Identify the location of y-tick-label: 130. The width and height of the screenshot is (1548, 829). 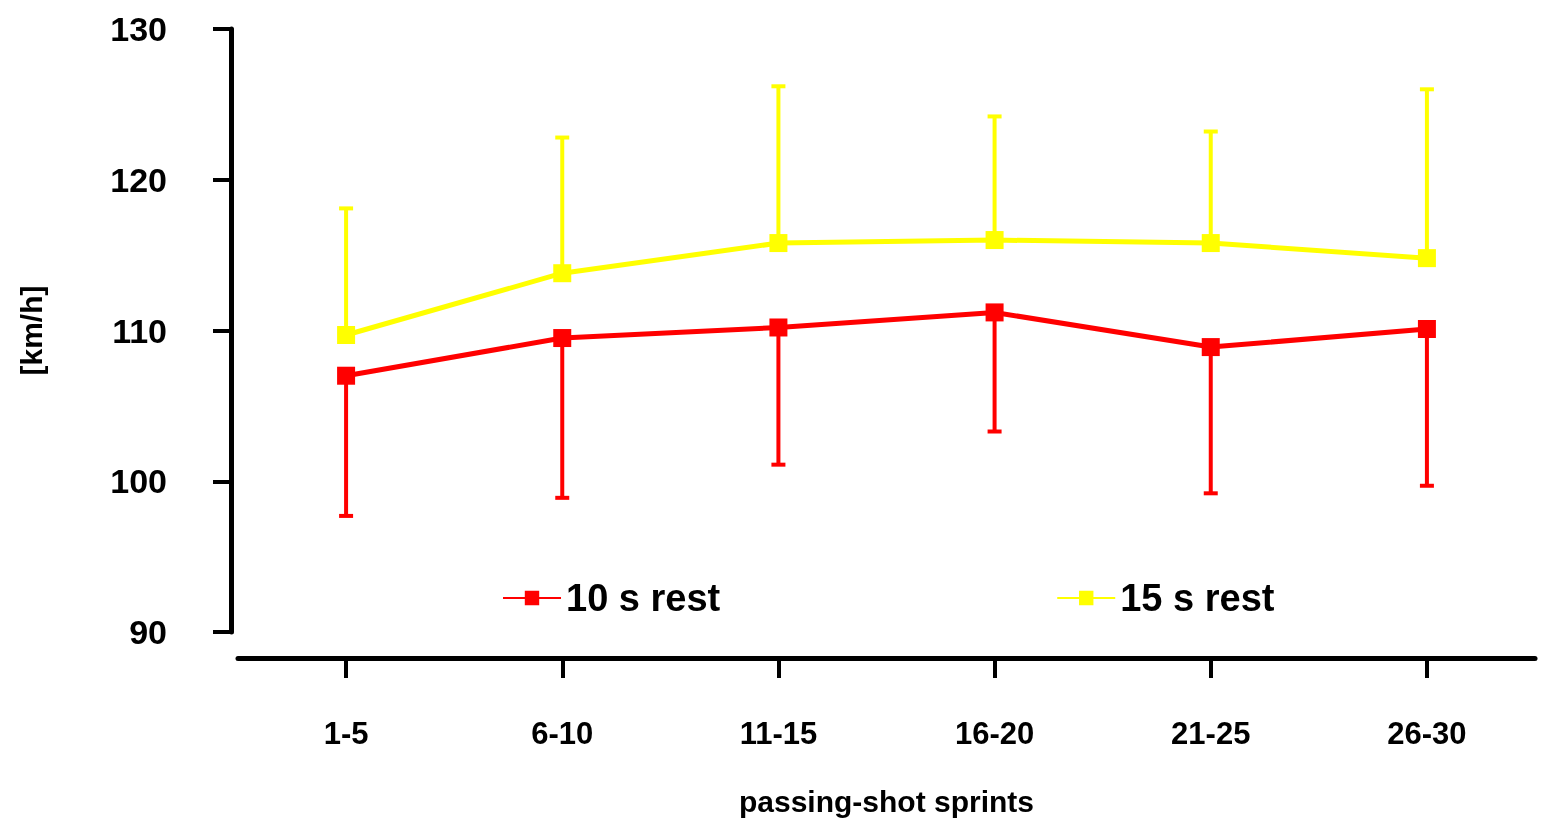
(138, 29).